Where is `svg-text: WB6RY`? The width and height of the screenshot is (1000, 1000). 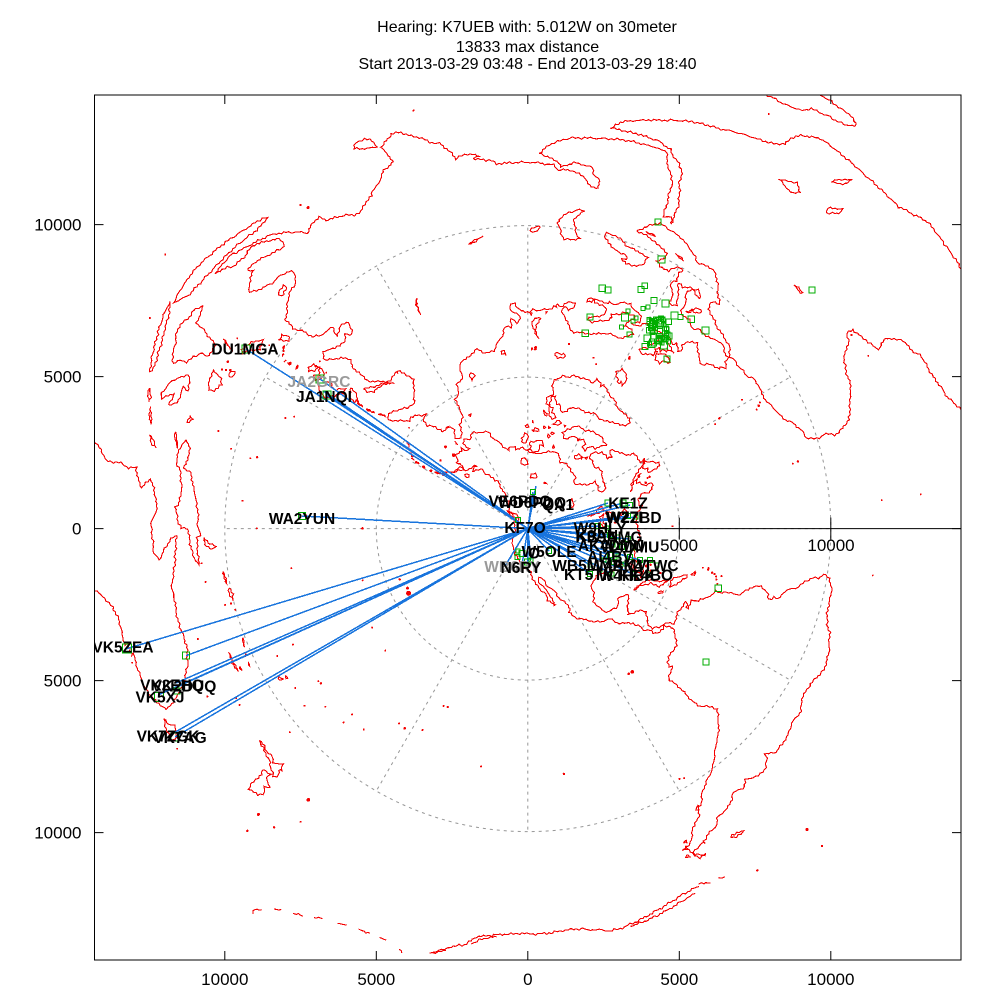
svg-text: WB6RY is located at coordinates (512, 567).